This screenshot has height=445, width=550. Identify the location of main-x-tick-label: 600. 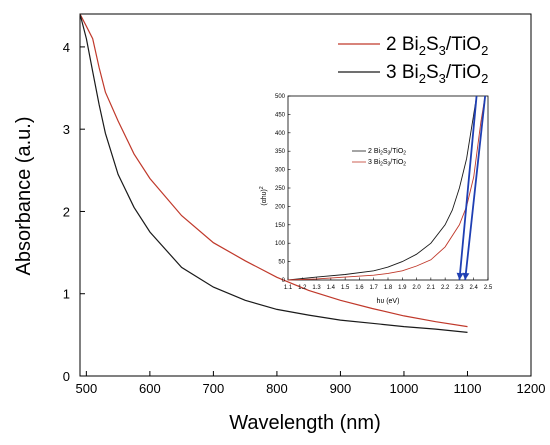
(150, 388).